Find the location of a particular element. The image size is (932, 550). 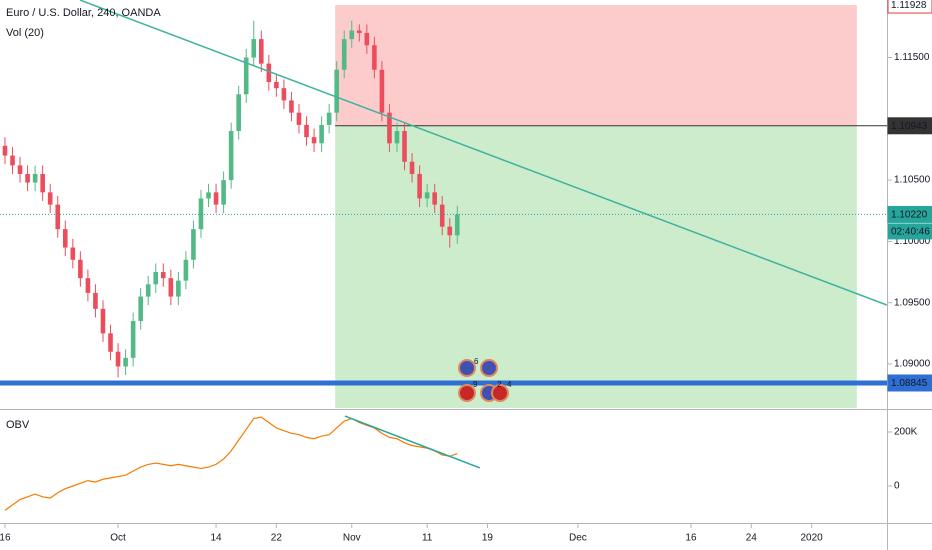

obv-pane is located at coordinates (242, 463).